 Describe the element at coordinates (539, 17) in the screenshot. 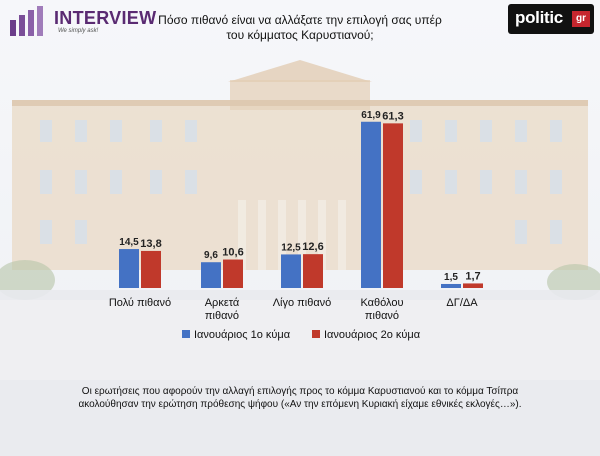

I see `politic-brand-name: politic` at that location.